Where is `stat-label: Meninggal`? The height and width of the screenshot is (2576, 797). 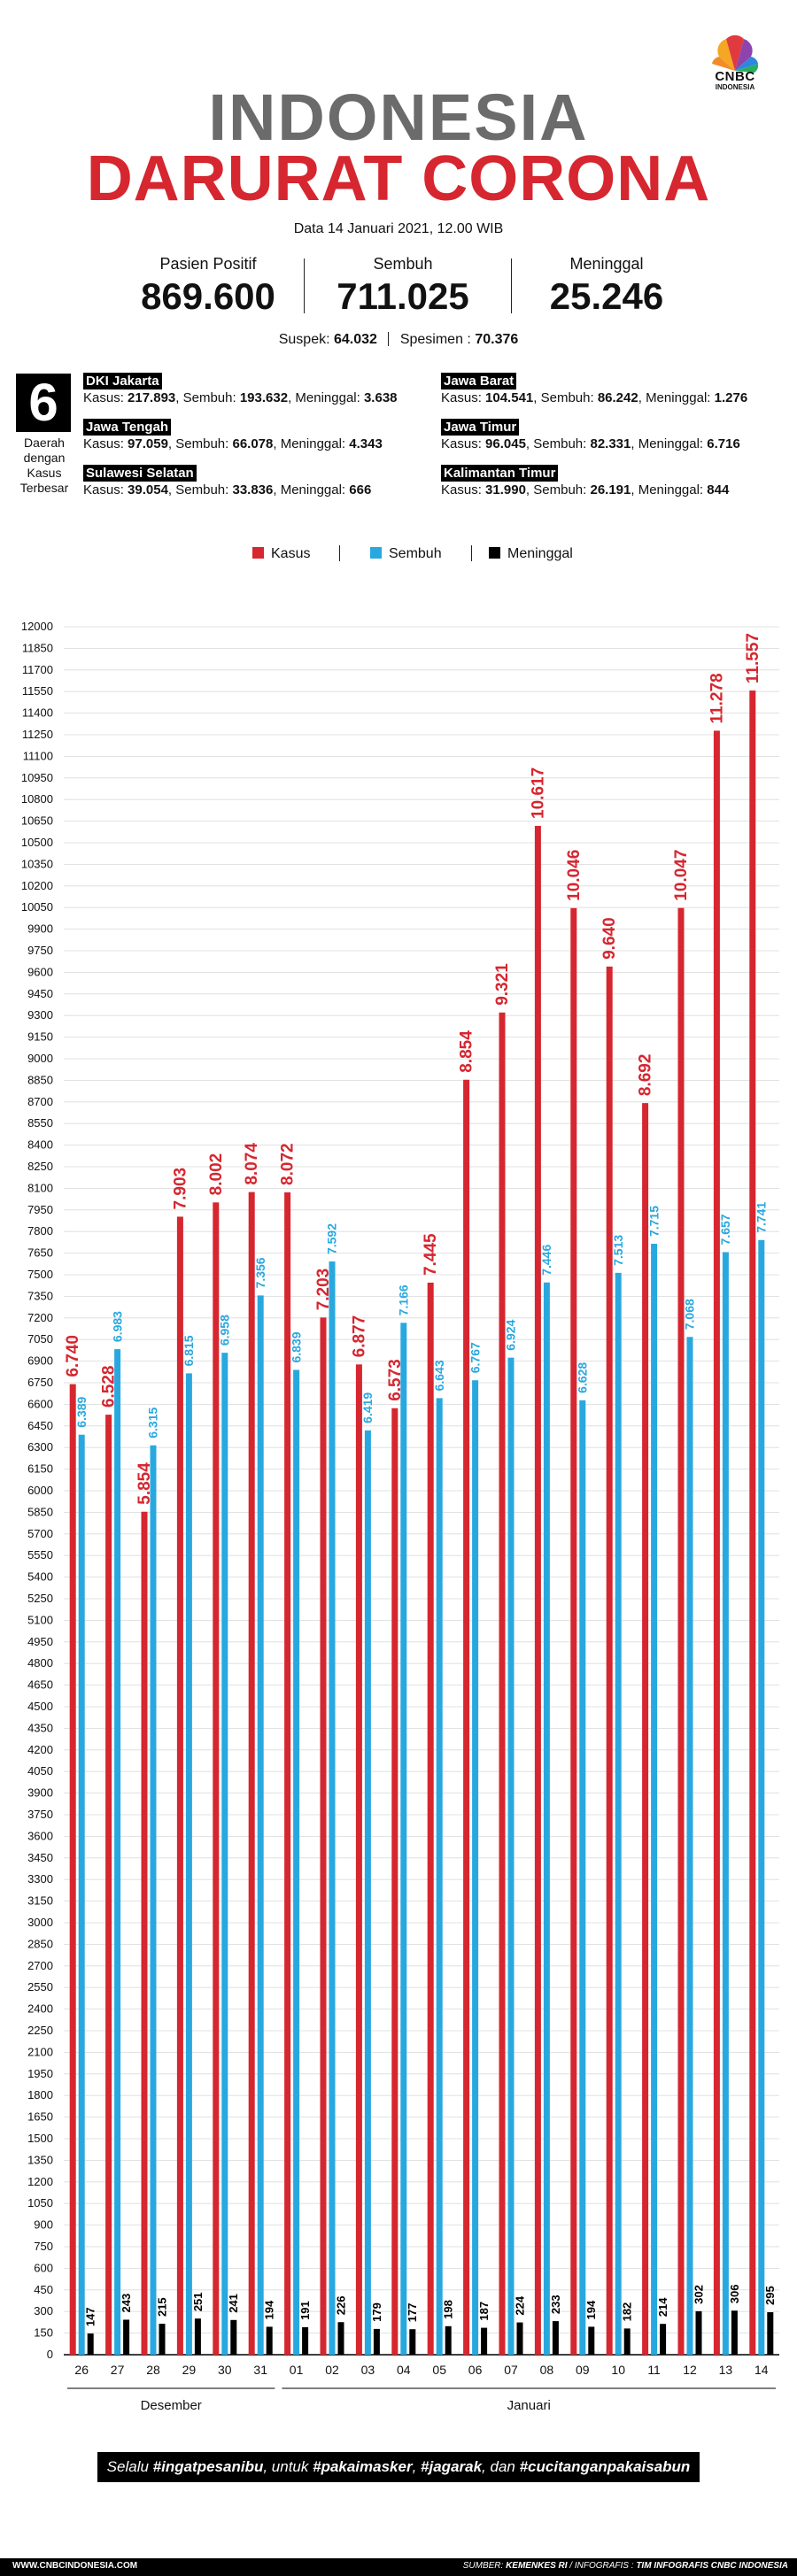 stat-label: Meninggal is located at coordinates (606, 264).